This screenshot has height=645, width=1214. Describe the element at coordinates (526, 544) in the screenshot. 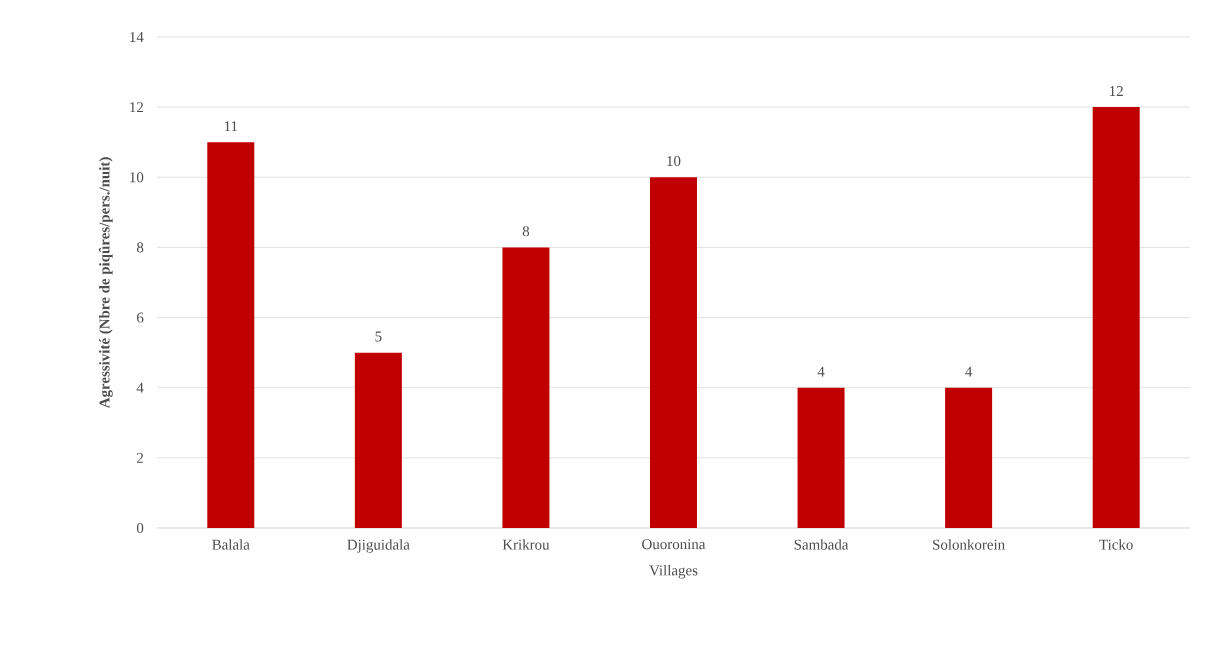

I see `x-tick-label: Krikrou` at that location.